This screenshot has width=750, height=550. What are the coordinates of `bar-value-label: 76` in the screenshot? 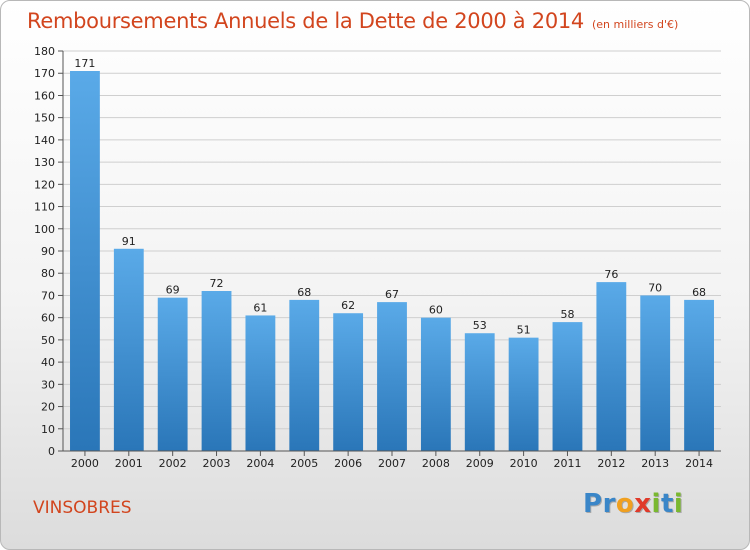 It's located at (611, 274).